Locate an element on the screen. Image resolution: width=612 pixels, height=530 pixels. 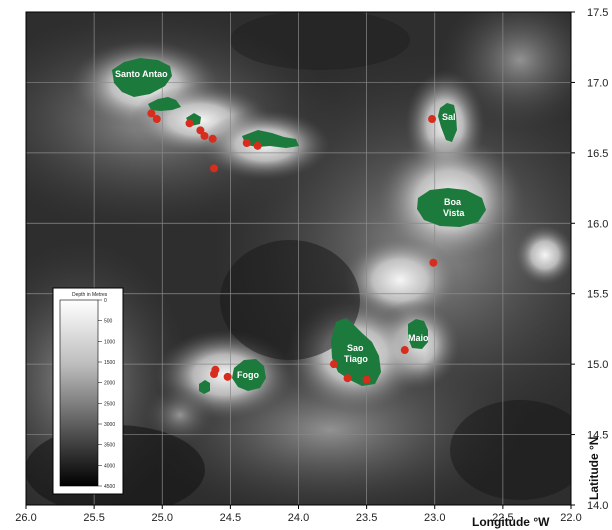
legend-tick-label: 2000 is located at coordinates (109, 384).